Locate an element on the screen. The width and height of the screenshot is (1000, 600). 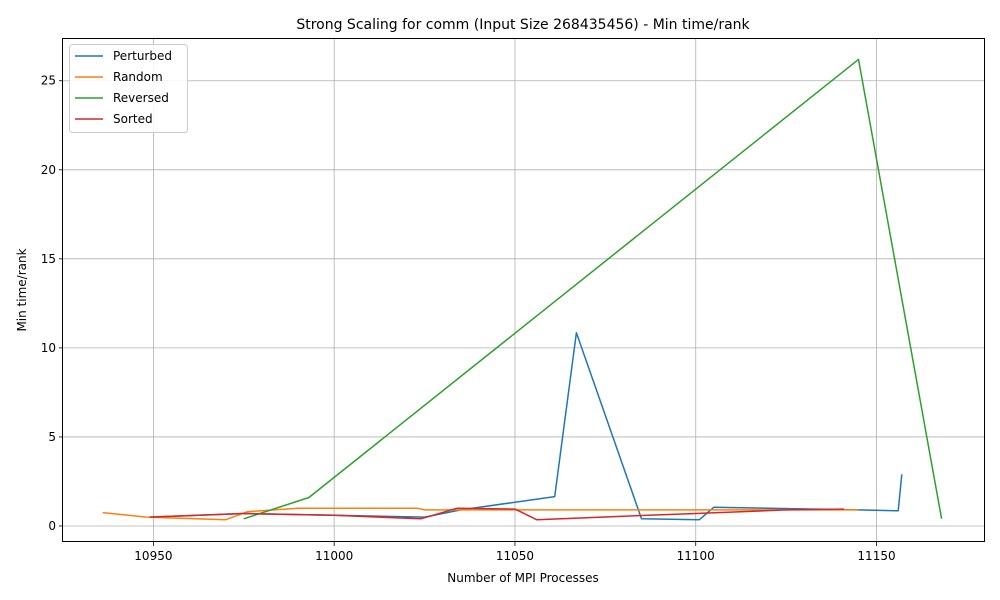
x-axis-label: Number of MPI Processes is located at coordinates (523, 578).